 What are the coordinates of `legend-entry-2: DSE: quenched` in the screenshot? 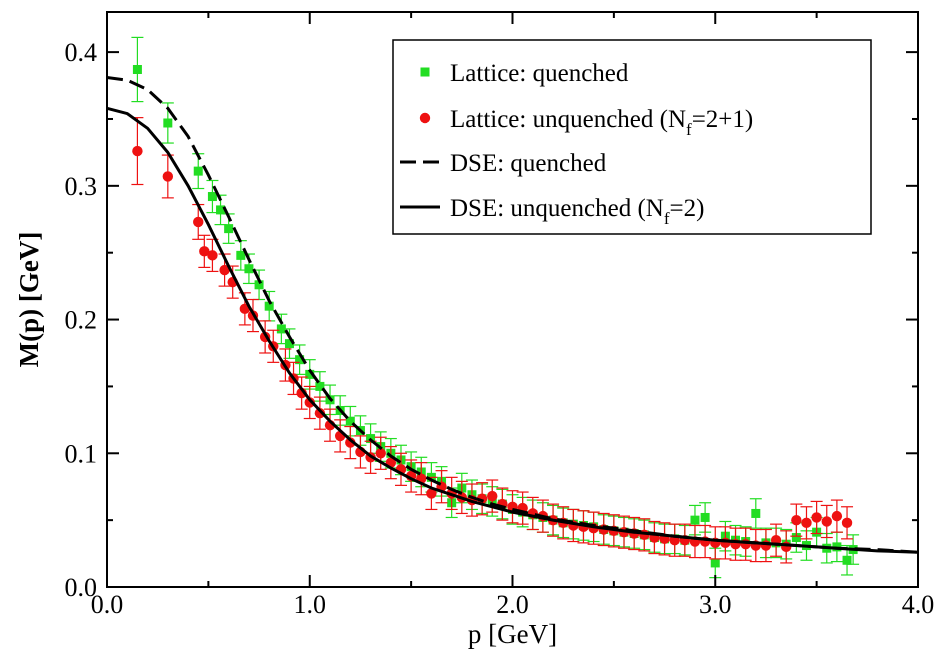 It's located at (528, 163).